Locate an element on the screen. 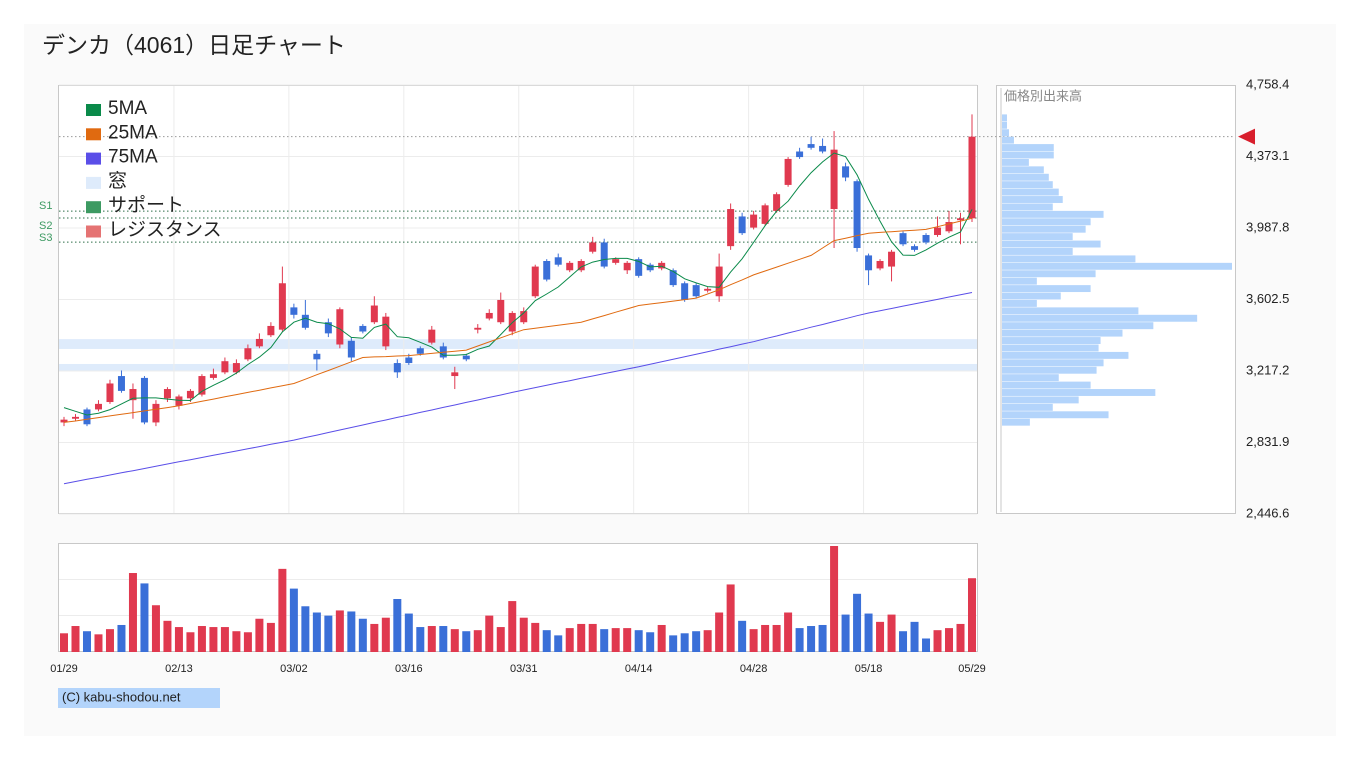 Image resolution: width=1360 pixels, height=760 pixels. support-label: S3 is located at coordinates (45, 238).